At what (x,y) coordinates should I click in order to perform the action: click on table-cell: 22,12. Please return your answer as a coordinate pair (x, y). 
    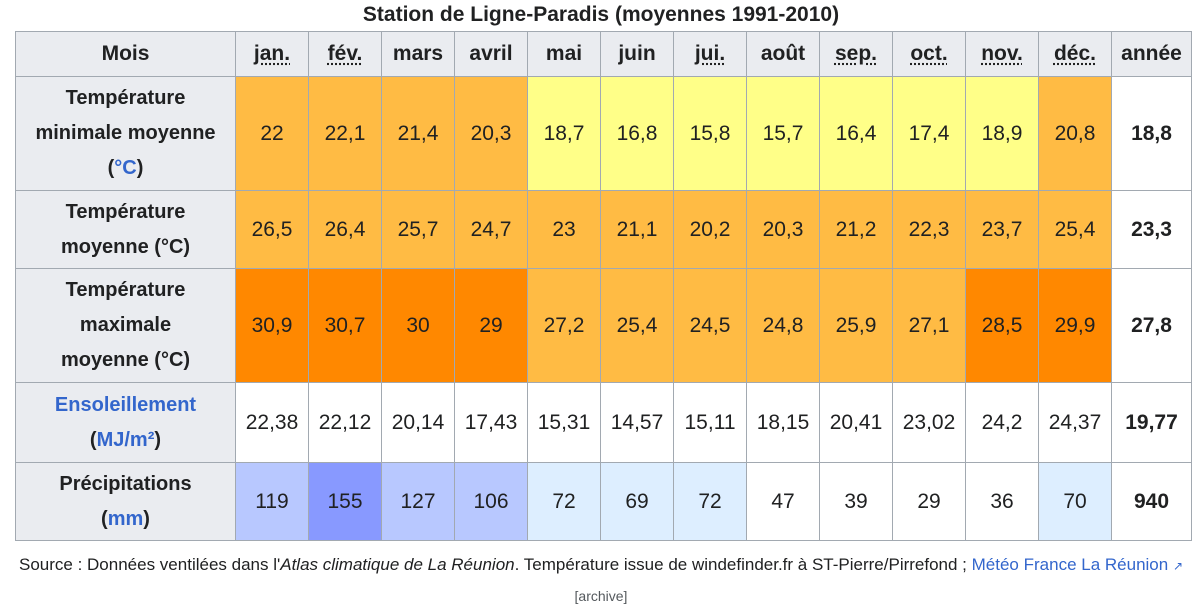
    Looking at the image, I should click on (345, 422).